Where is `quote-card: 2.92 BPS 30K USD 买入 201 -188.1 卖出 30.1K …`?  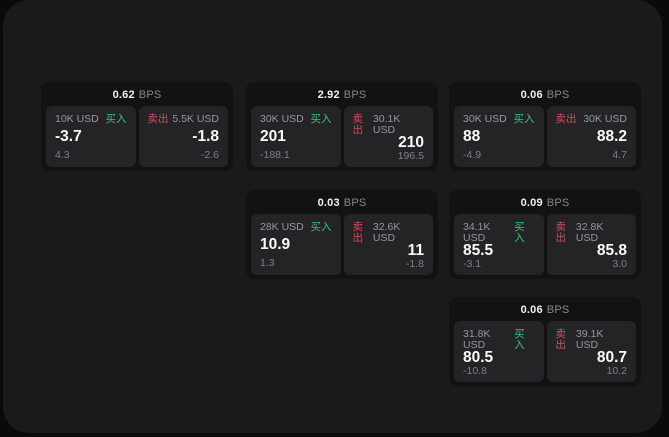
quote-card: 2.92 BPS 30K USD 买入 201 -188.1 卖出 30.1K … is located at coordinates (342, 126).